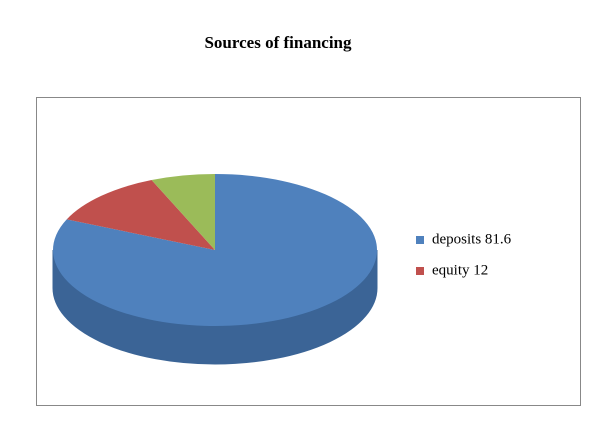 This screenshot has width=592, height=440. What do you see at coordinates (278, 42) in the screenshot?
I see `chart-title: Sources of financing` at bounding box center [278, 42].